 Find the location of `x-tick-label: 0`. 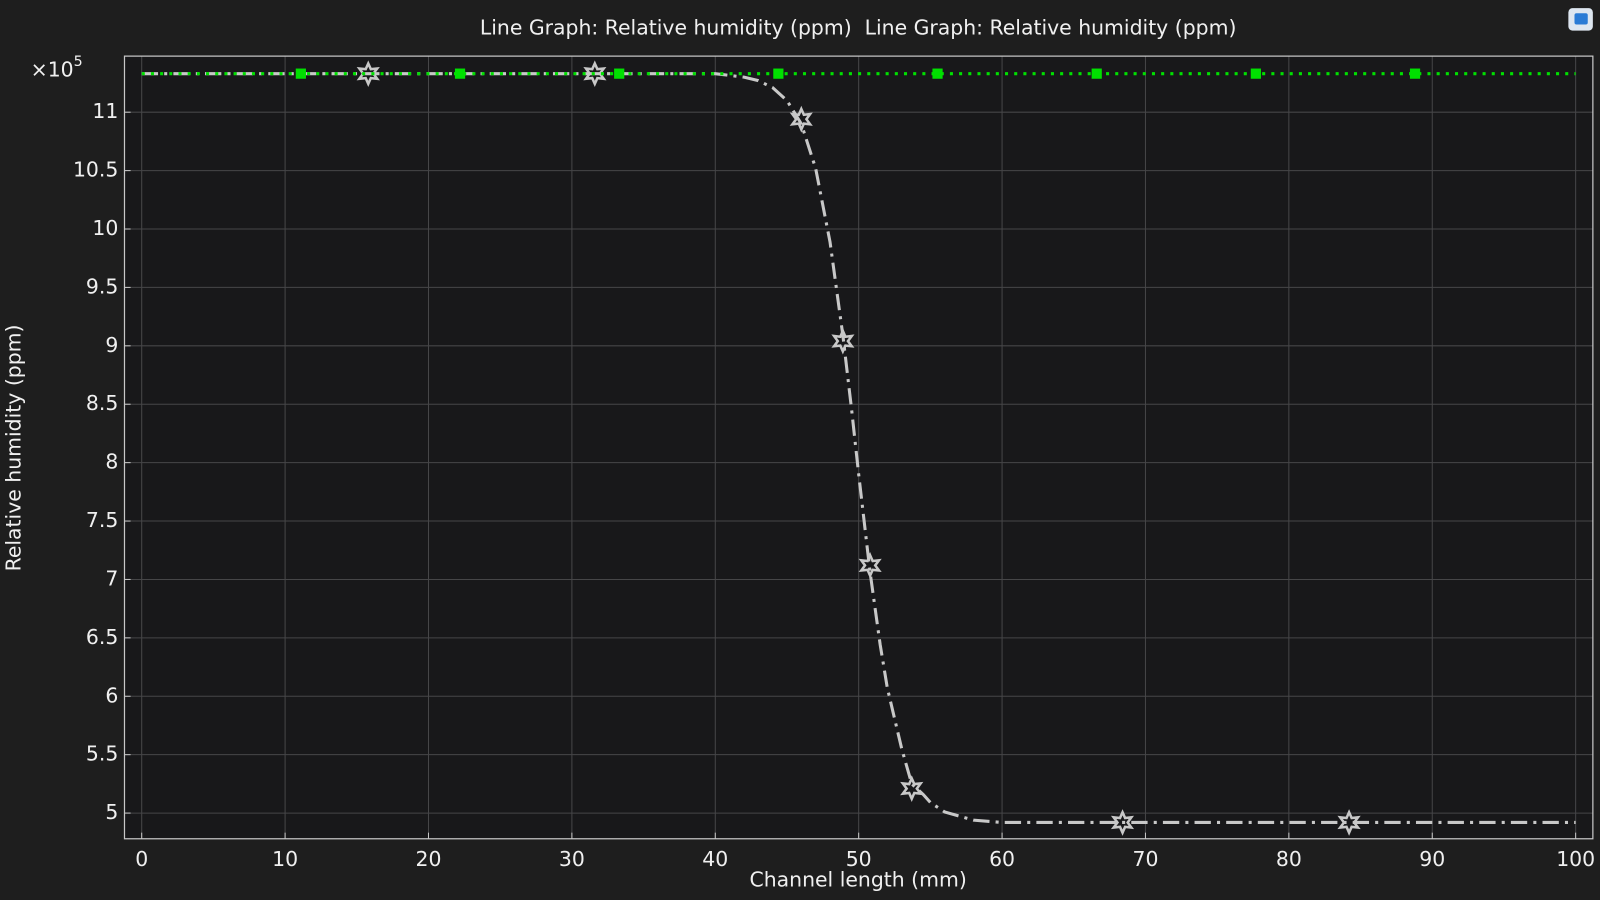

x-tick-label: 0 is located at coordinates (141, 859).